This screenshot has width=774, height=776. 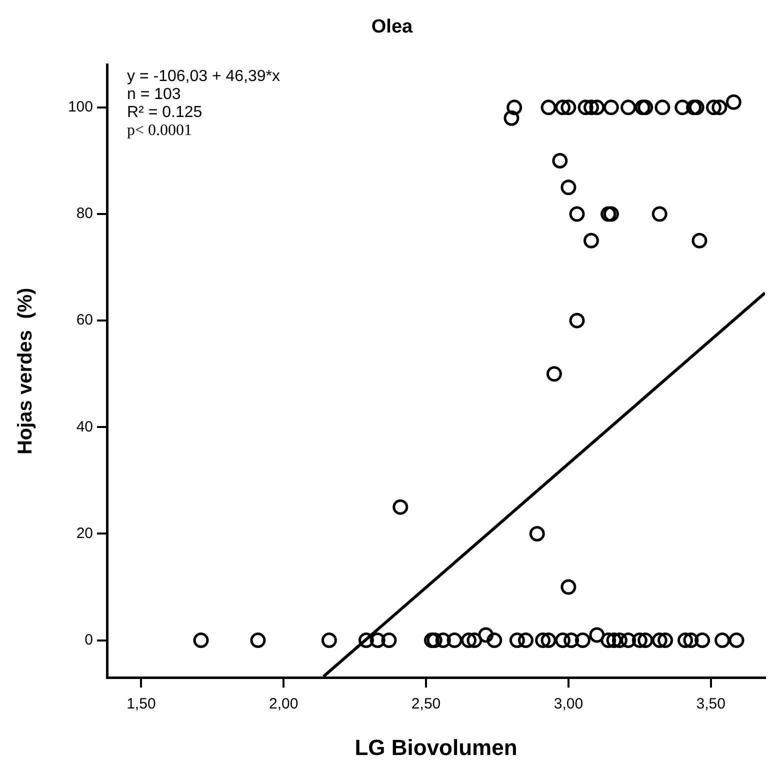 I want to click on annotation: p< 0.0001, so click(x=159, y=131).